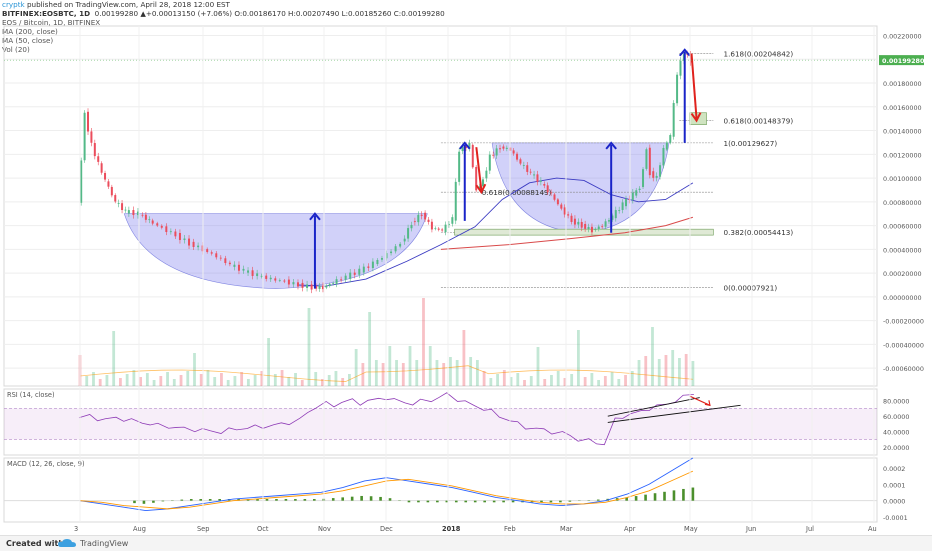 The width and height of the screenshot is (932, 551). I want to click on fib-label: 0(0.00007921), so click(751, 287).